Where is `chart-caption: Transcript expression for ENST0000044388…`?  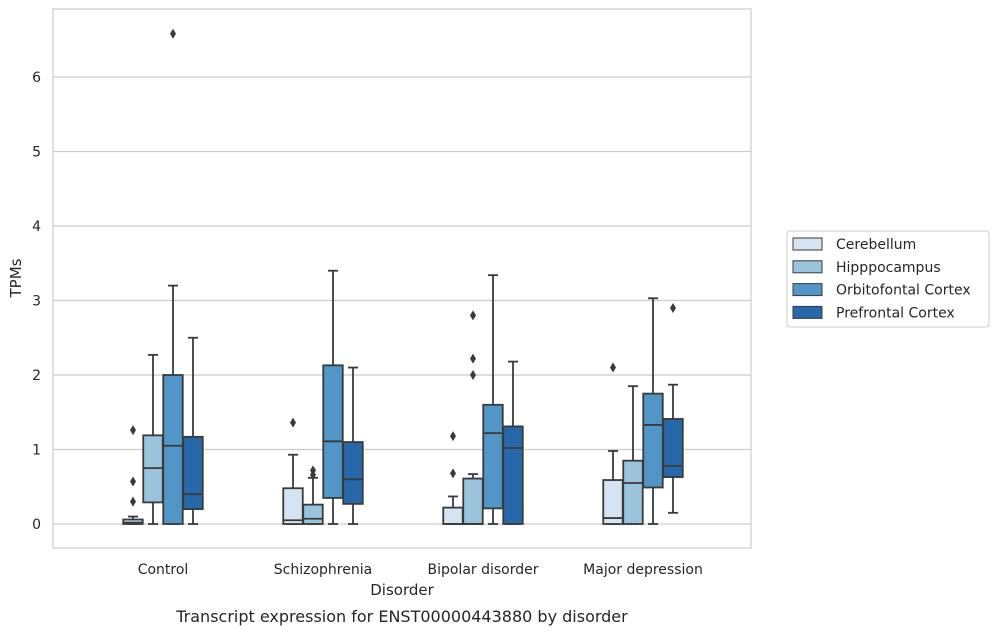
chart-caption: Transcript expression for ENST0000044388… is located at coordinates (401, 616).